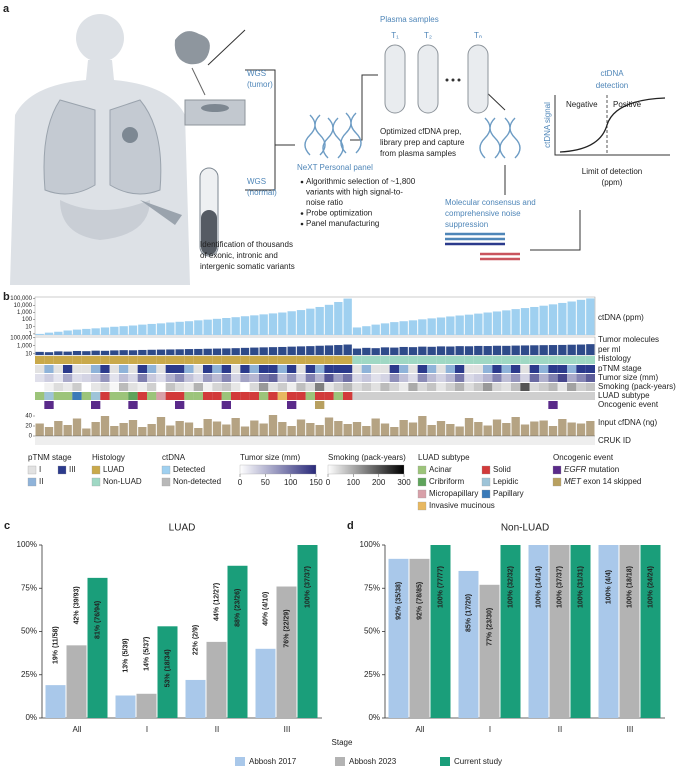 This screenshot has height=769, width=685. Describe the element at coordinates (486, 482) in the screenshot. I see `subtype-legend-swatch` at that location.